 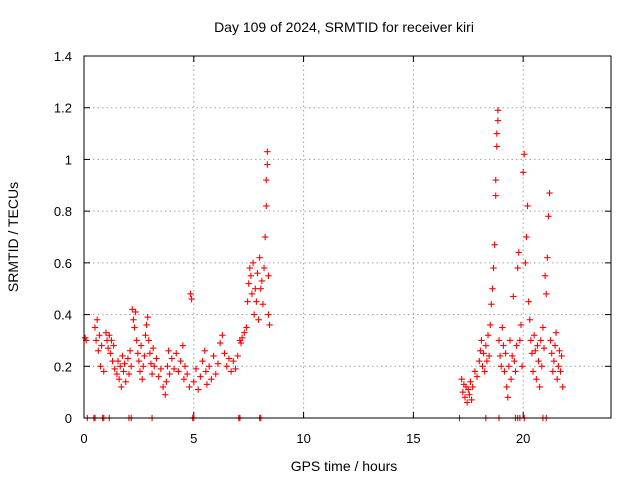 I want to click on x-tick-label: 20, so click(x=523, y=438).